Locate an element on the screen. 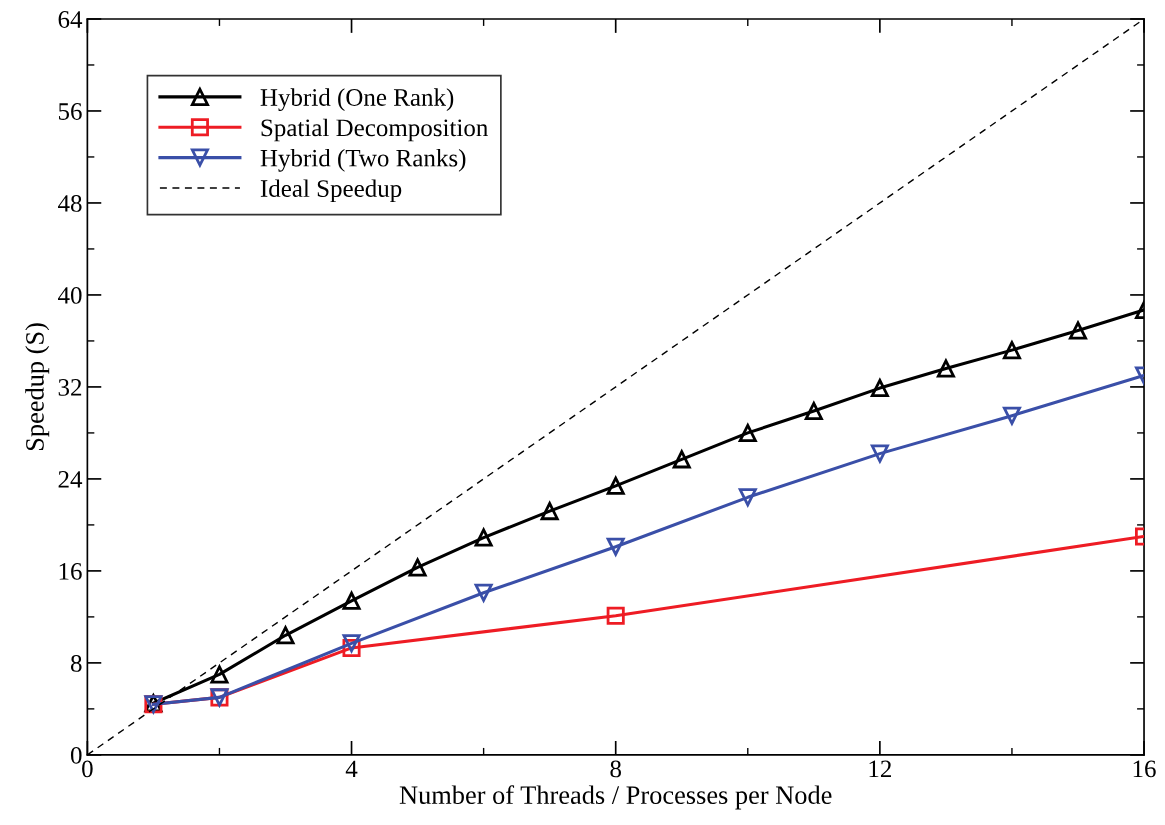 The image size is (1165, 825). y-tick-label: 32 is located at coordinates (70, 387).